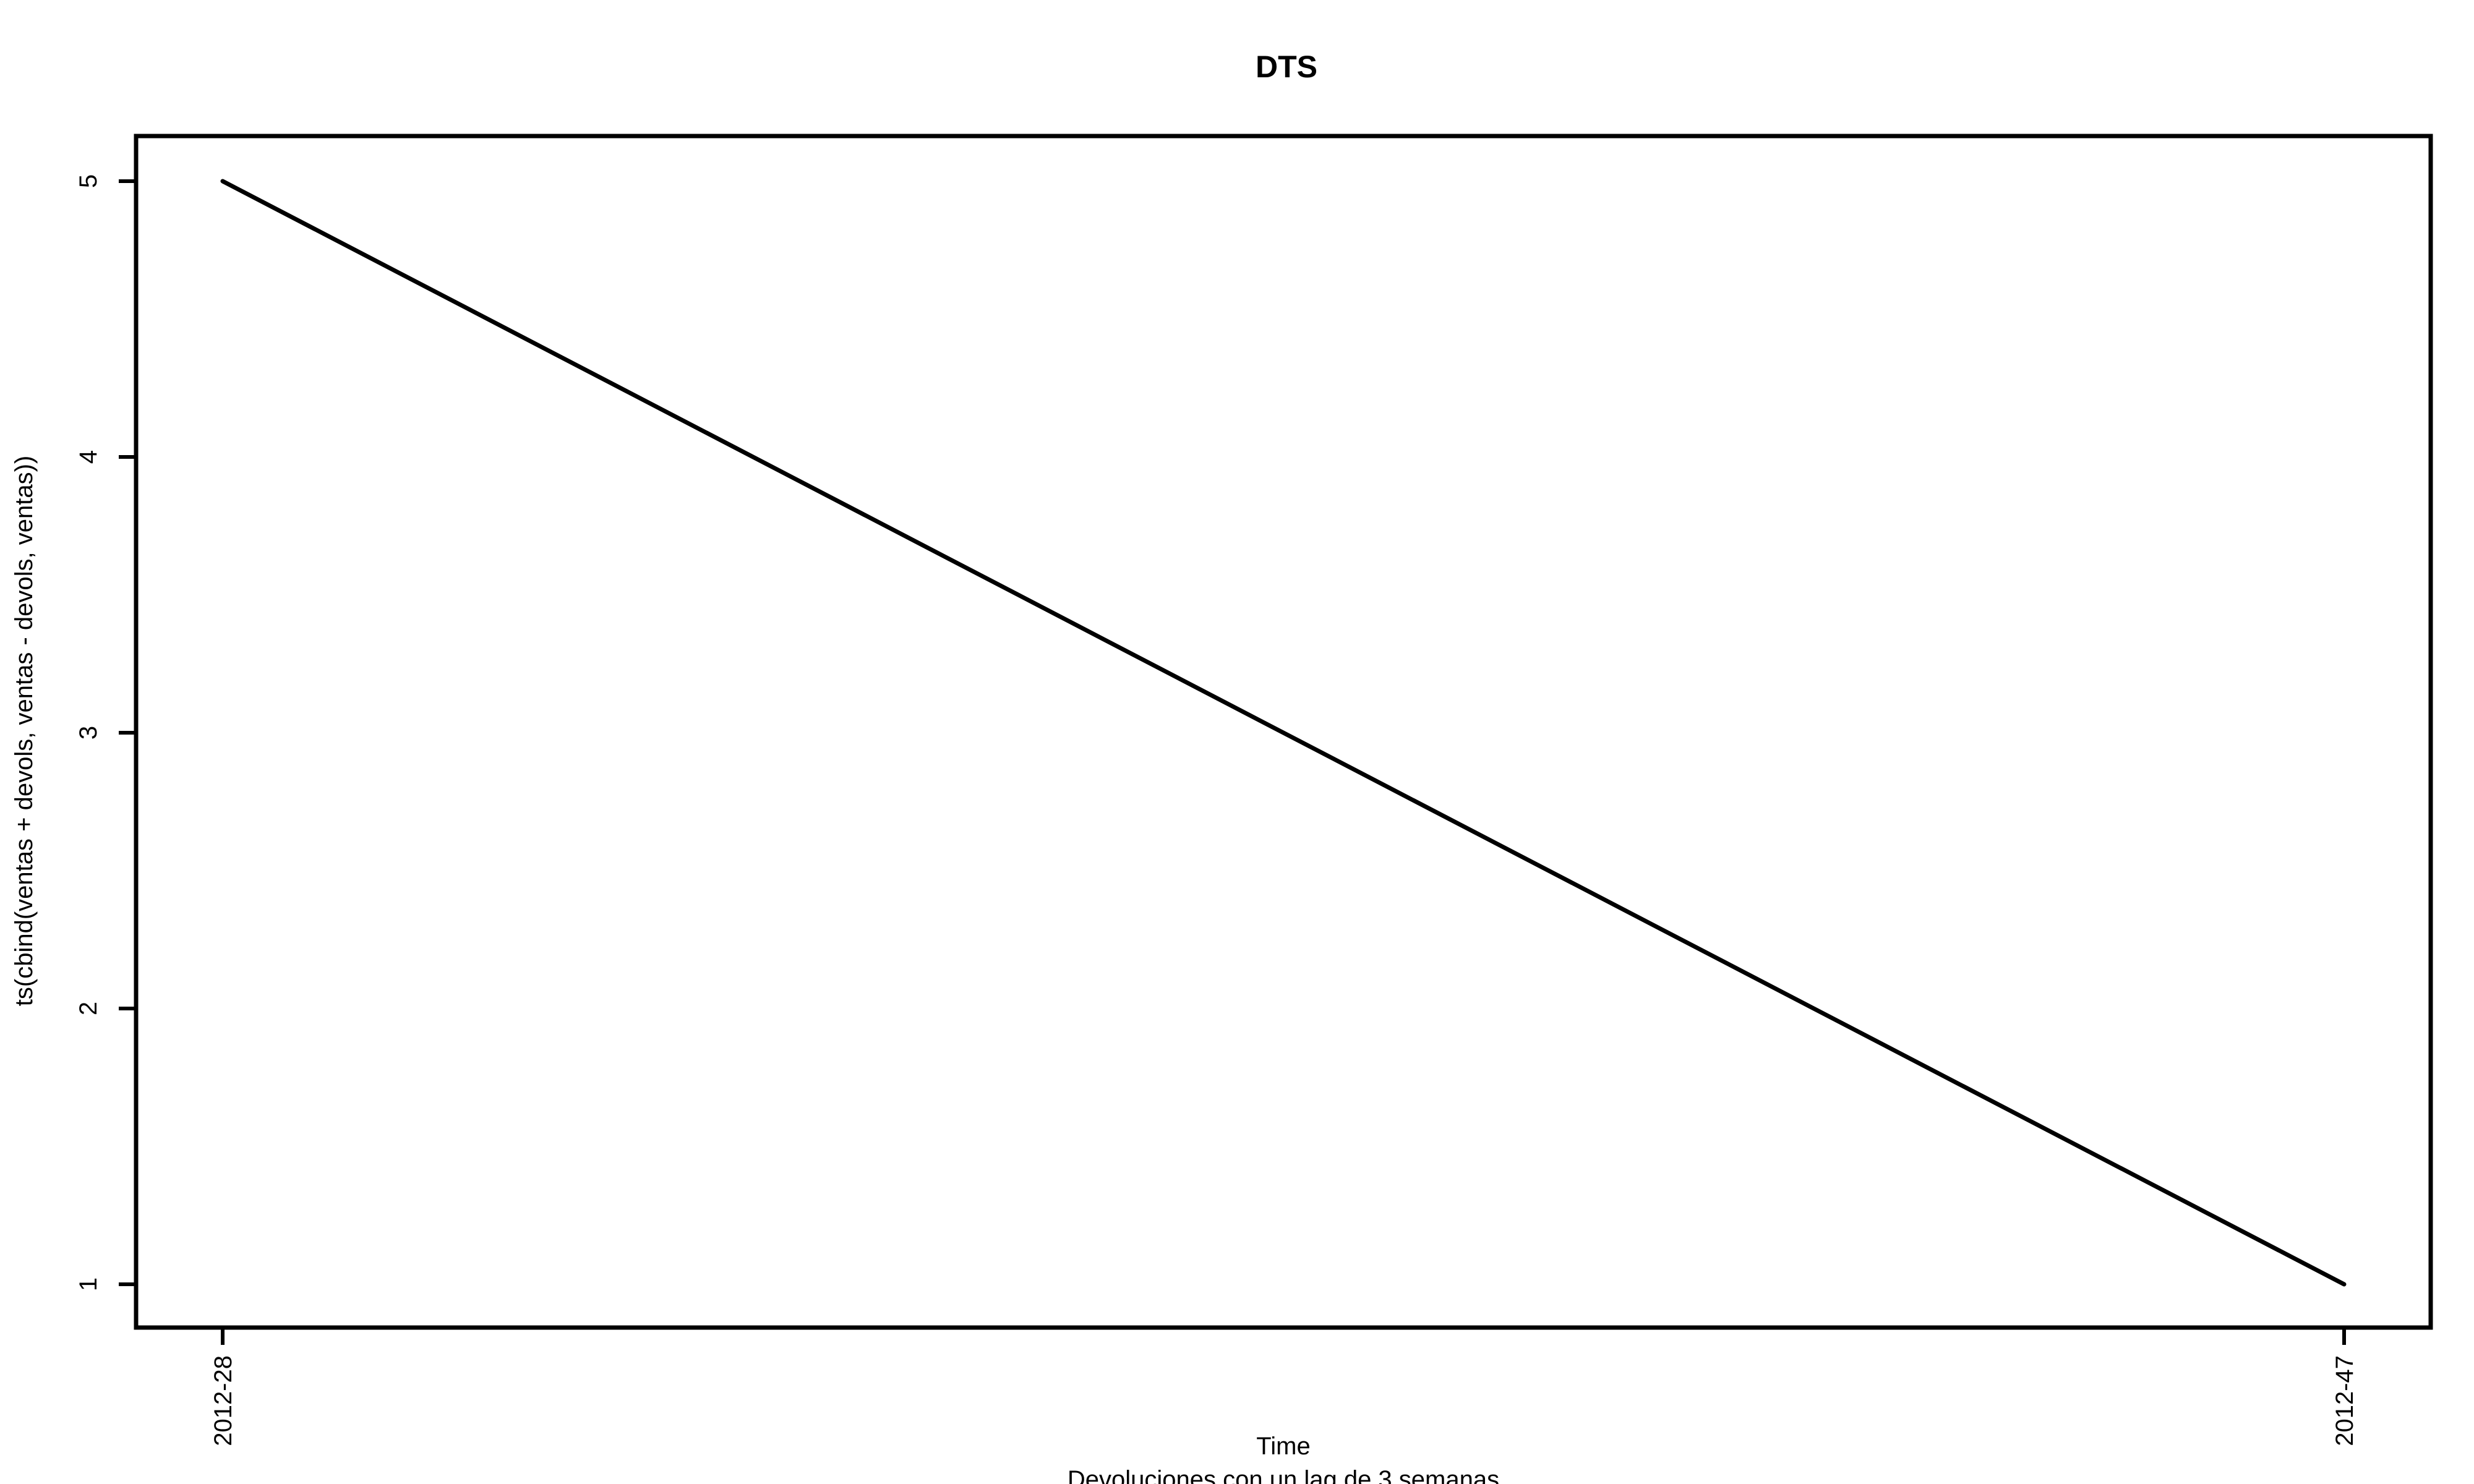  Describe the element at coordinates (2344, 1400) in the screenshot. I see `x-tick-label: 2012-47` at that location.